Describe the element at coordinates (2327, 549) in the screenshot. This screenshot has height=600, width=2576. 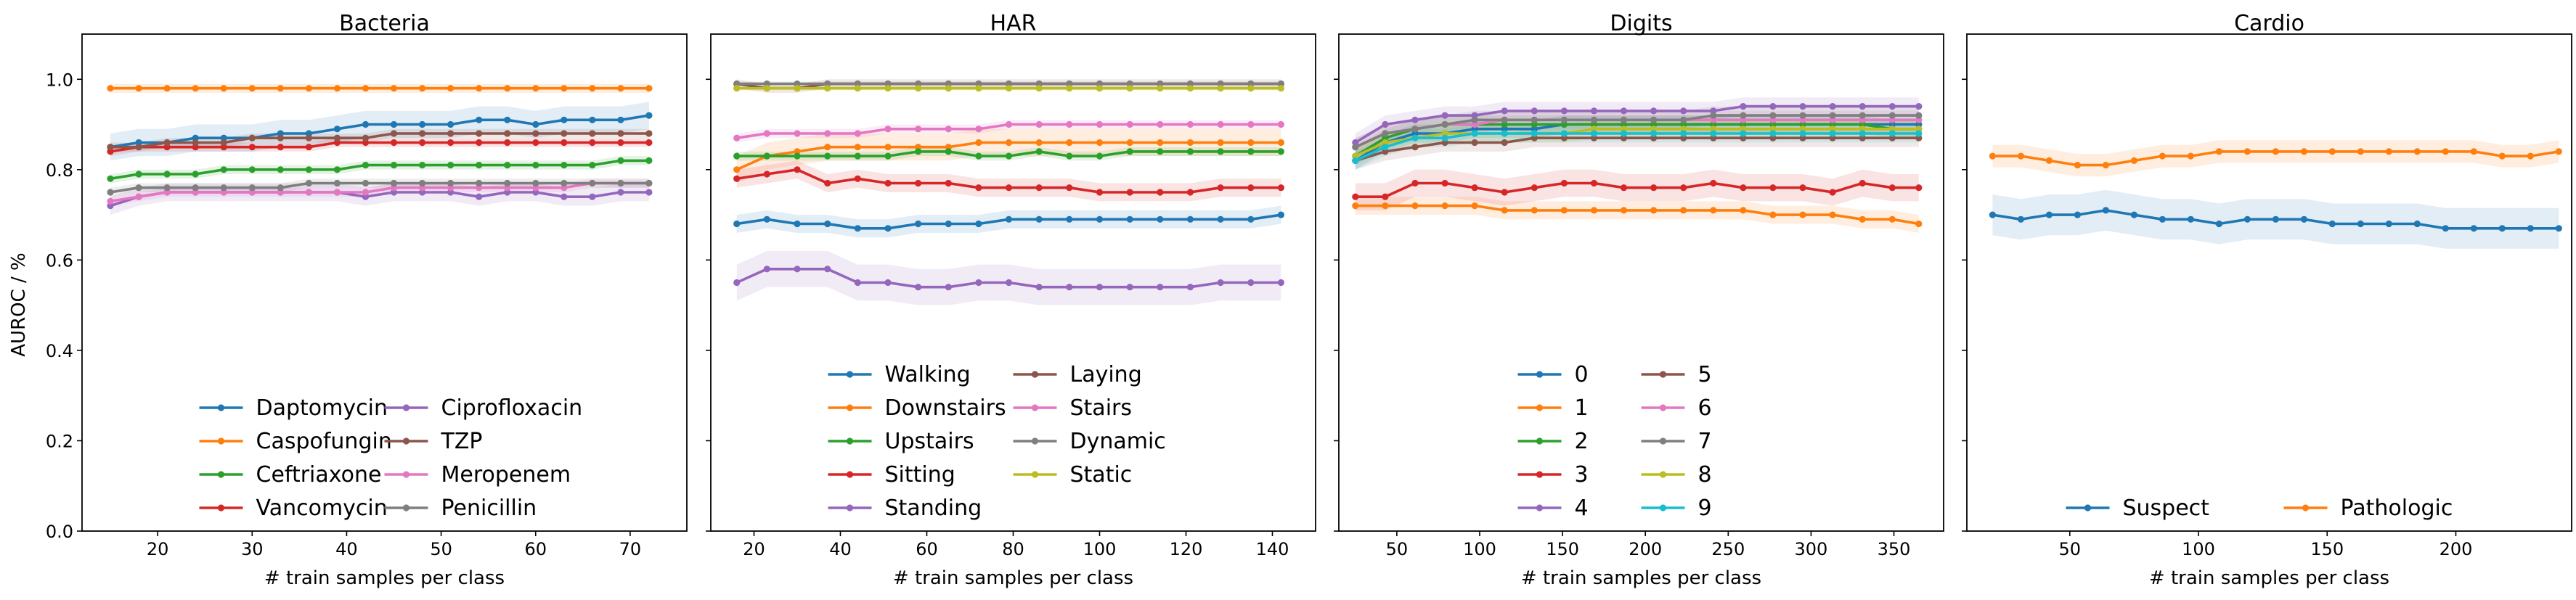
I see `x-tick-label: 150` at that location.